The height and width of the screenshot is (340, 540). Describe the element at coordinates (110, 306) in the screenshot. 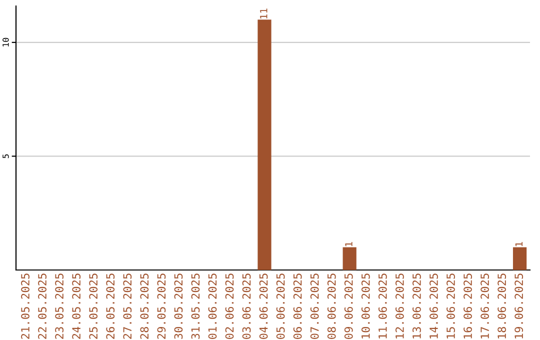

I see `x-tick-label: 26.05.2025` at that location.